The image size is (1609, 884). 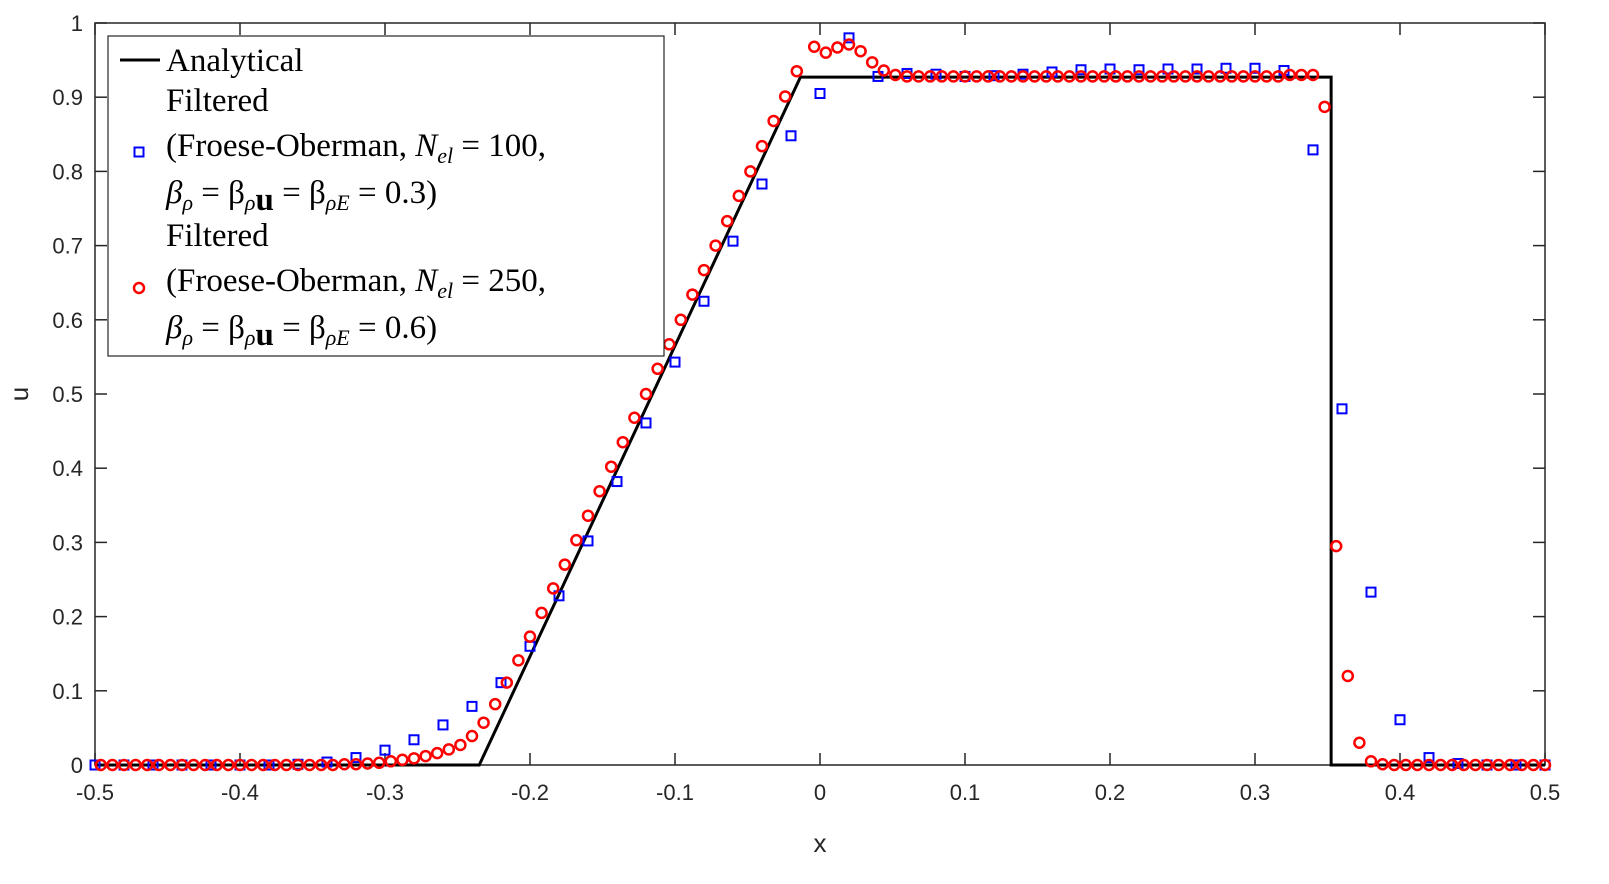 What do you see at coordinates (77, 765) in the screenshot?
I see `y-tick-label: 0` at bounding box center [77, 765].